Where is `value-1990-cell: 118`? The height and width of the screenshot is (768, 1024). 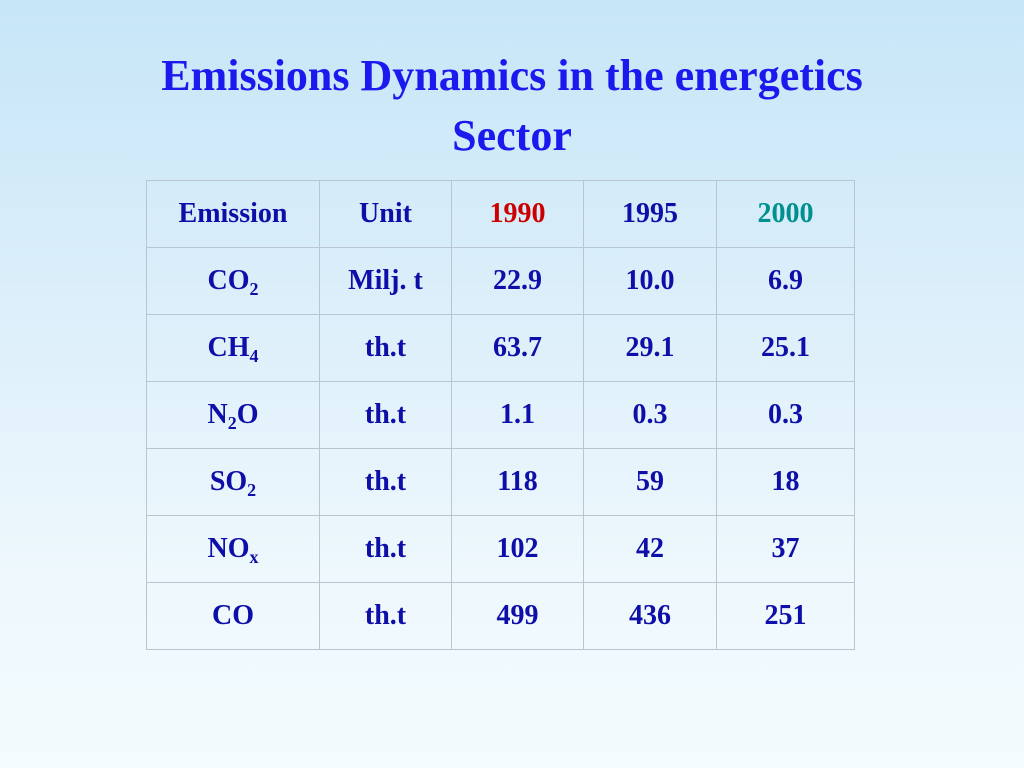 value-1990-cell: 118 is located at coordinates (517, 482).